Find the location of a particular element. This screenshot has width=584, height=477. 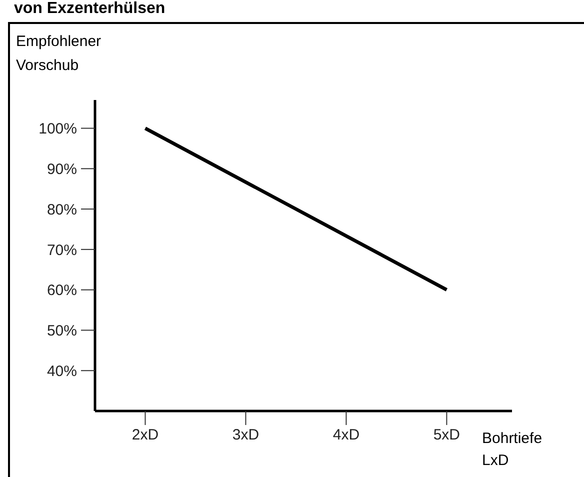

chart-title: von Exzenterhülsen is located at coordinates (90, 9).